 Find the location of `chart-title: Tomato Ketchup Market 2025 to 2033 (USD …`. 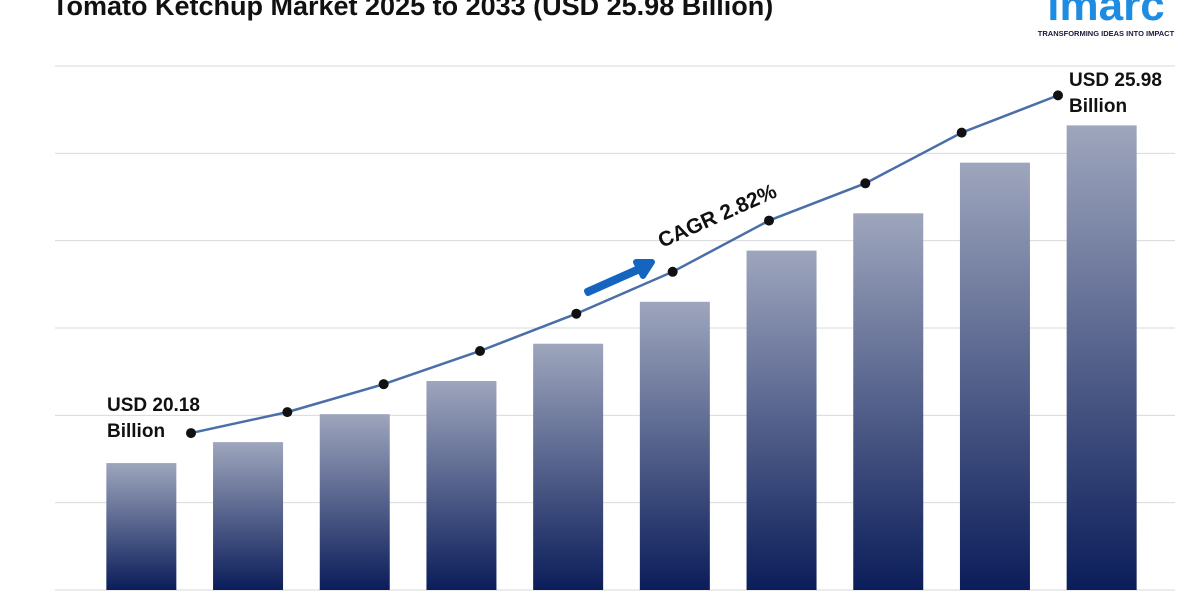

chart-title: Tomato Ketchup Market 2025 to 2033 (USD … is located at coordinates (412, 10).